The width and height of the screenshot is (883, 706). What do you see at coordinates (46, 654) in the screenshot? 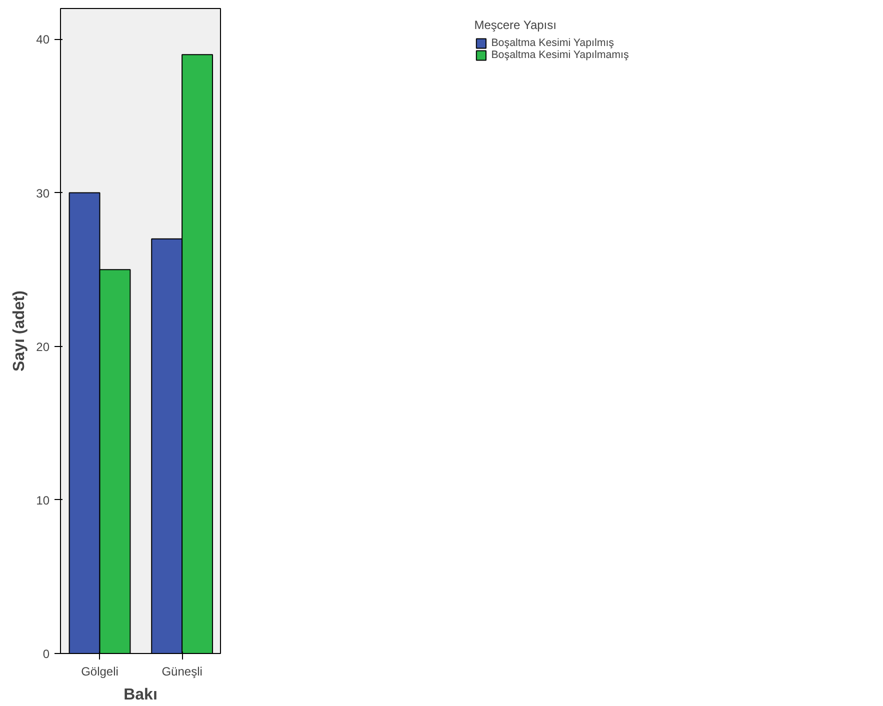
I see `y-tick-label: 0` at bounding box center [46, 654].